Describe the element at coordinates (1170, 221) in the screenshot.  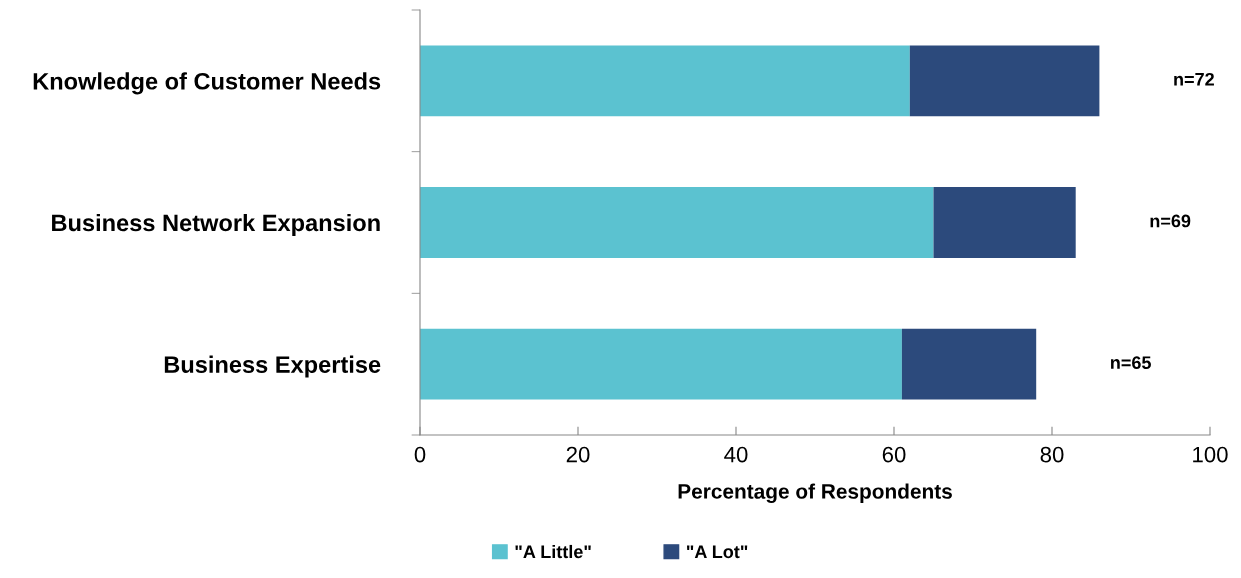
I see `annotation: n=69` at that location.